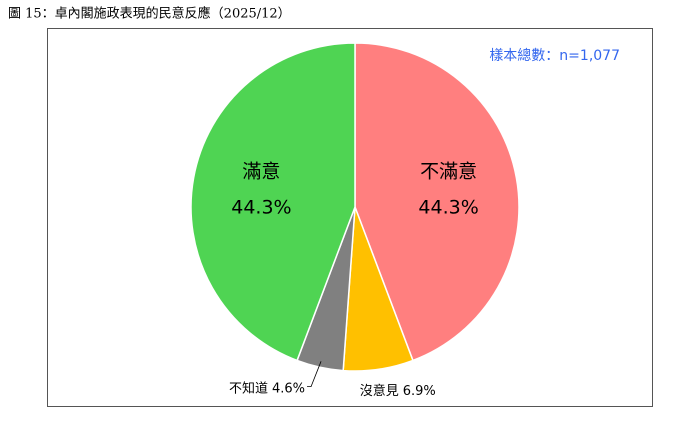  I want to click on slice-category: 沒意見, so click(379, 391).